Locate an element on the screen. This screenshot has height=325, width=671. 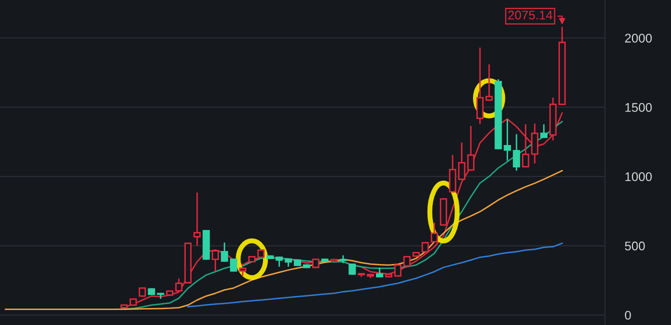
line-series is located at coordinates (375, 275).